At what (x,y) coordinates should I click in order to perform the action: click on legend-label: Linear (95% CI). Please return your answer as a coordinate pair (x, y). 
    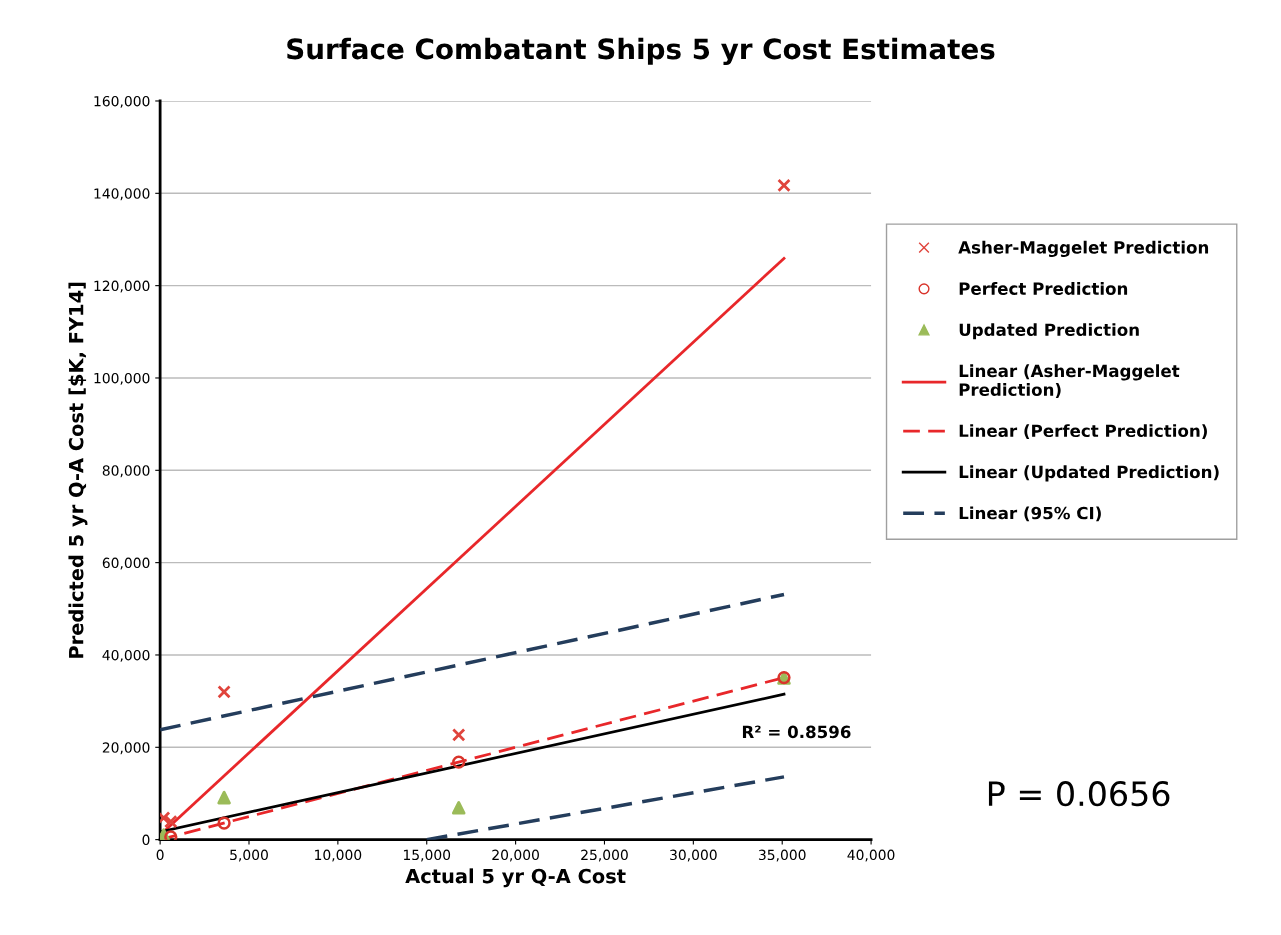
    Looking at the image, I should click on (1030, 514).